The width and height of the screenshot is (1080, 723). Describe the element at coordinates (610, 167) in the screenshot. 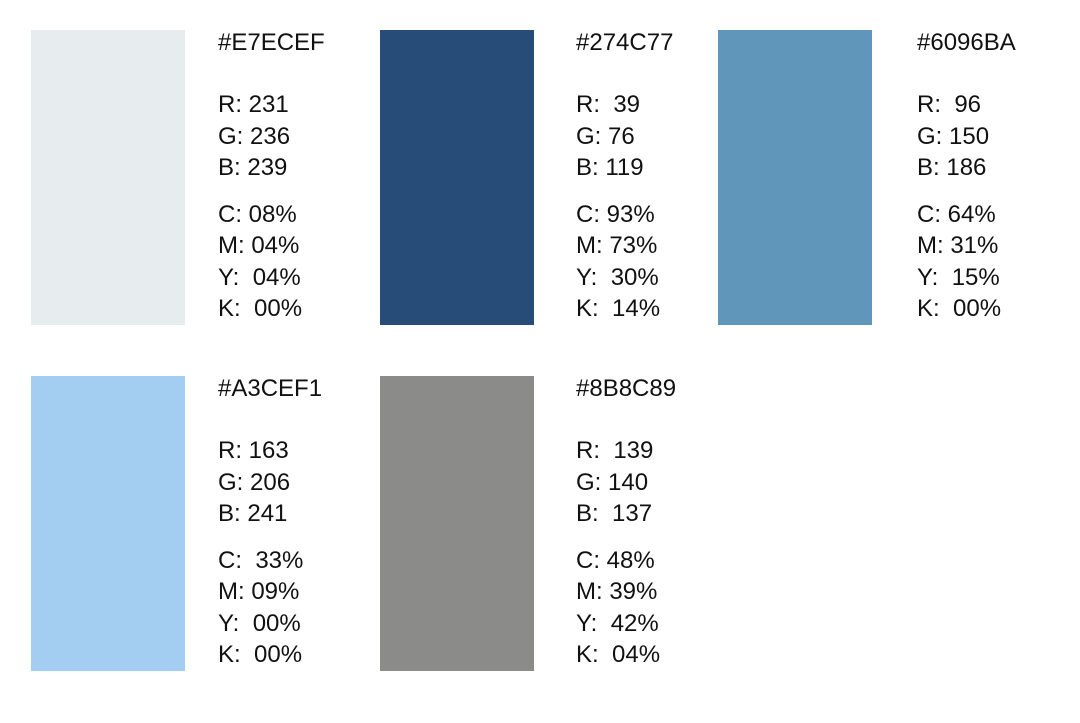

I see `rgb-value: B: 119` at that location.